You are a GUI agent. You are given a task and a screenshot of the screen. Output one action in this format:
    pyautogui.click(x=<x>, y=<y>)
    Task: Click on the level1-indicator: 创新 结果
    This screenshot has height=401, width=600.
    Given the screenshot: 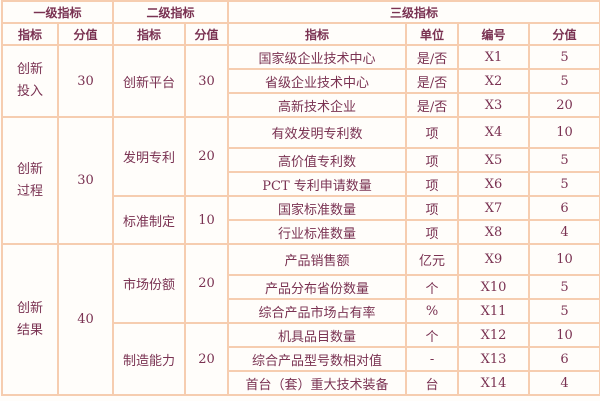 What is the action you would take?
    pyautogui.click(x=30, y=319)
    